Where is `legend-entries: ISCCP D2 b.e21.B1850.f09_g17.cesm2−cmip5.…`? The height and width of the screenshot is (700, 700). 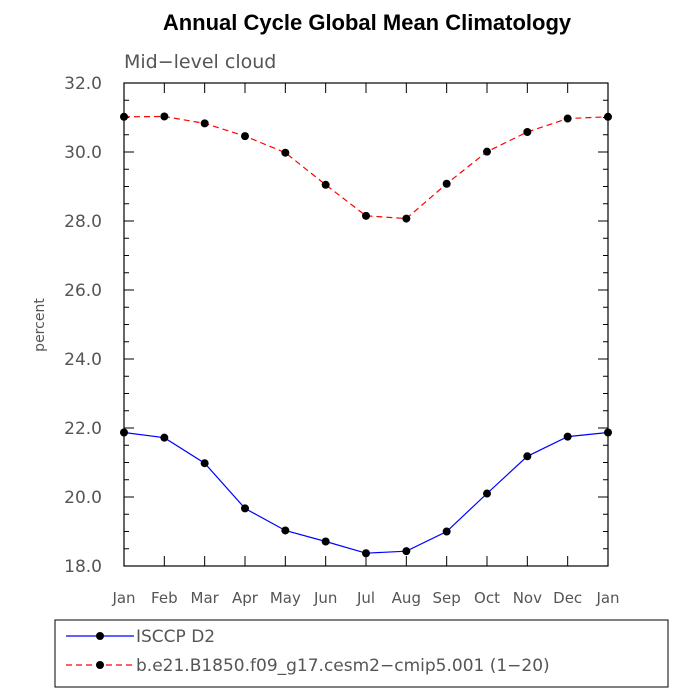 legend-entries: ISCCP D2 b.e21.B1850.f09_g17.cesm2−cmip5.… is located at coordinates (308, 651).